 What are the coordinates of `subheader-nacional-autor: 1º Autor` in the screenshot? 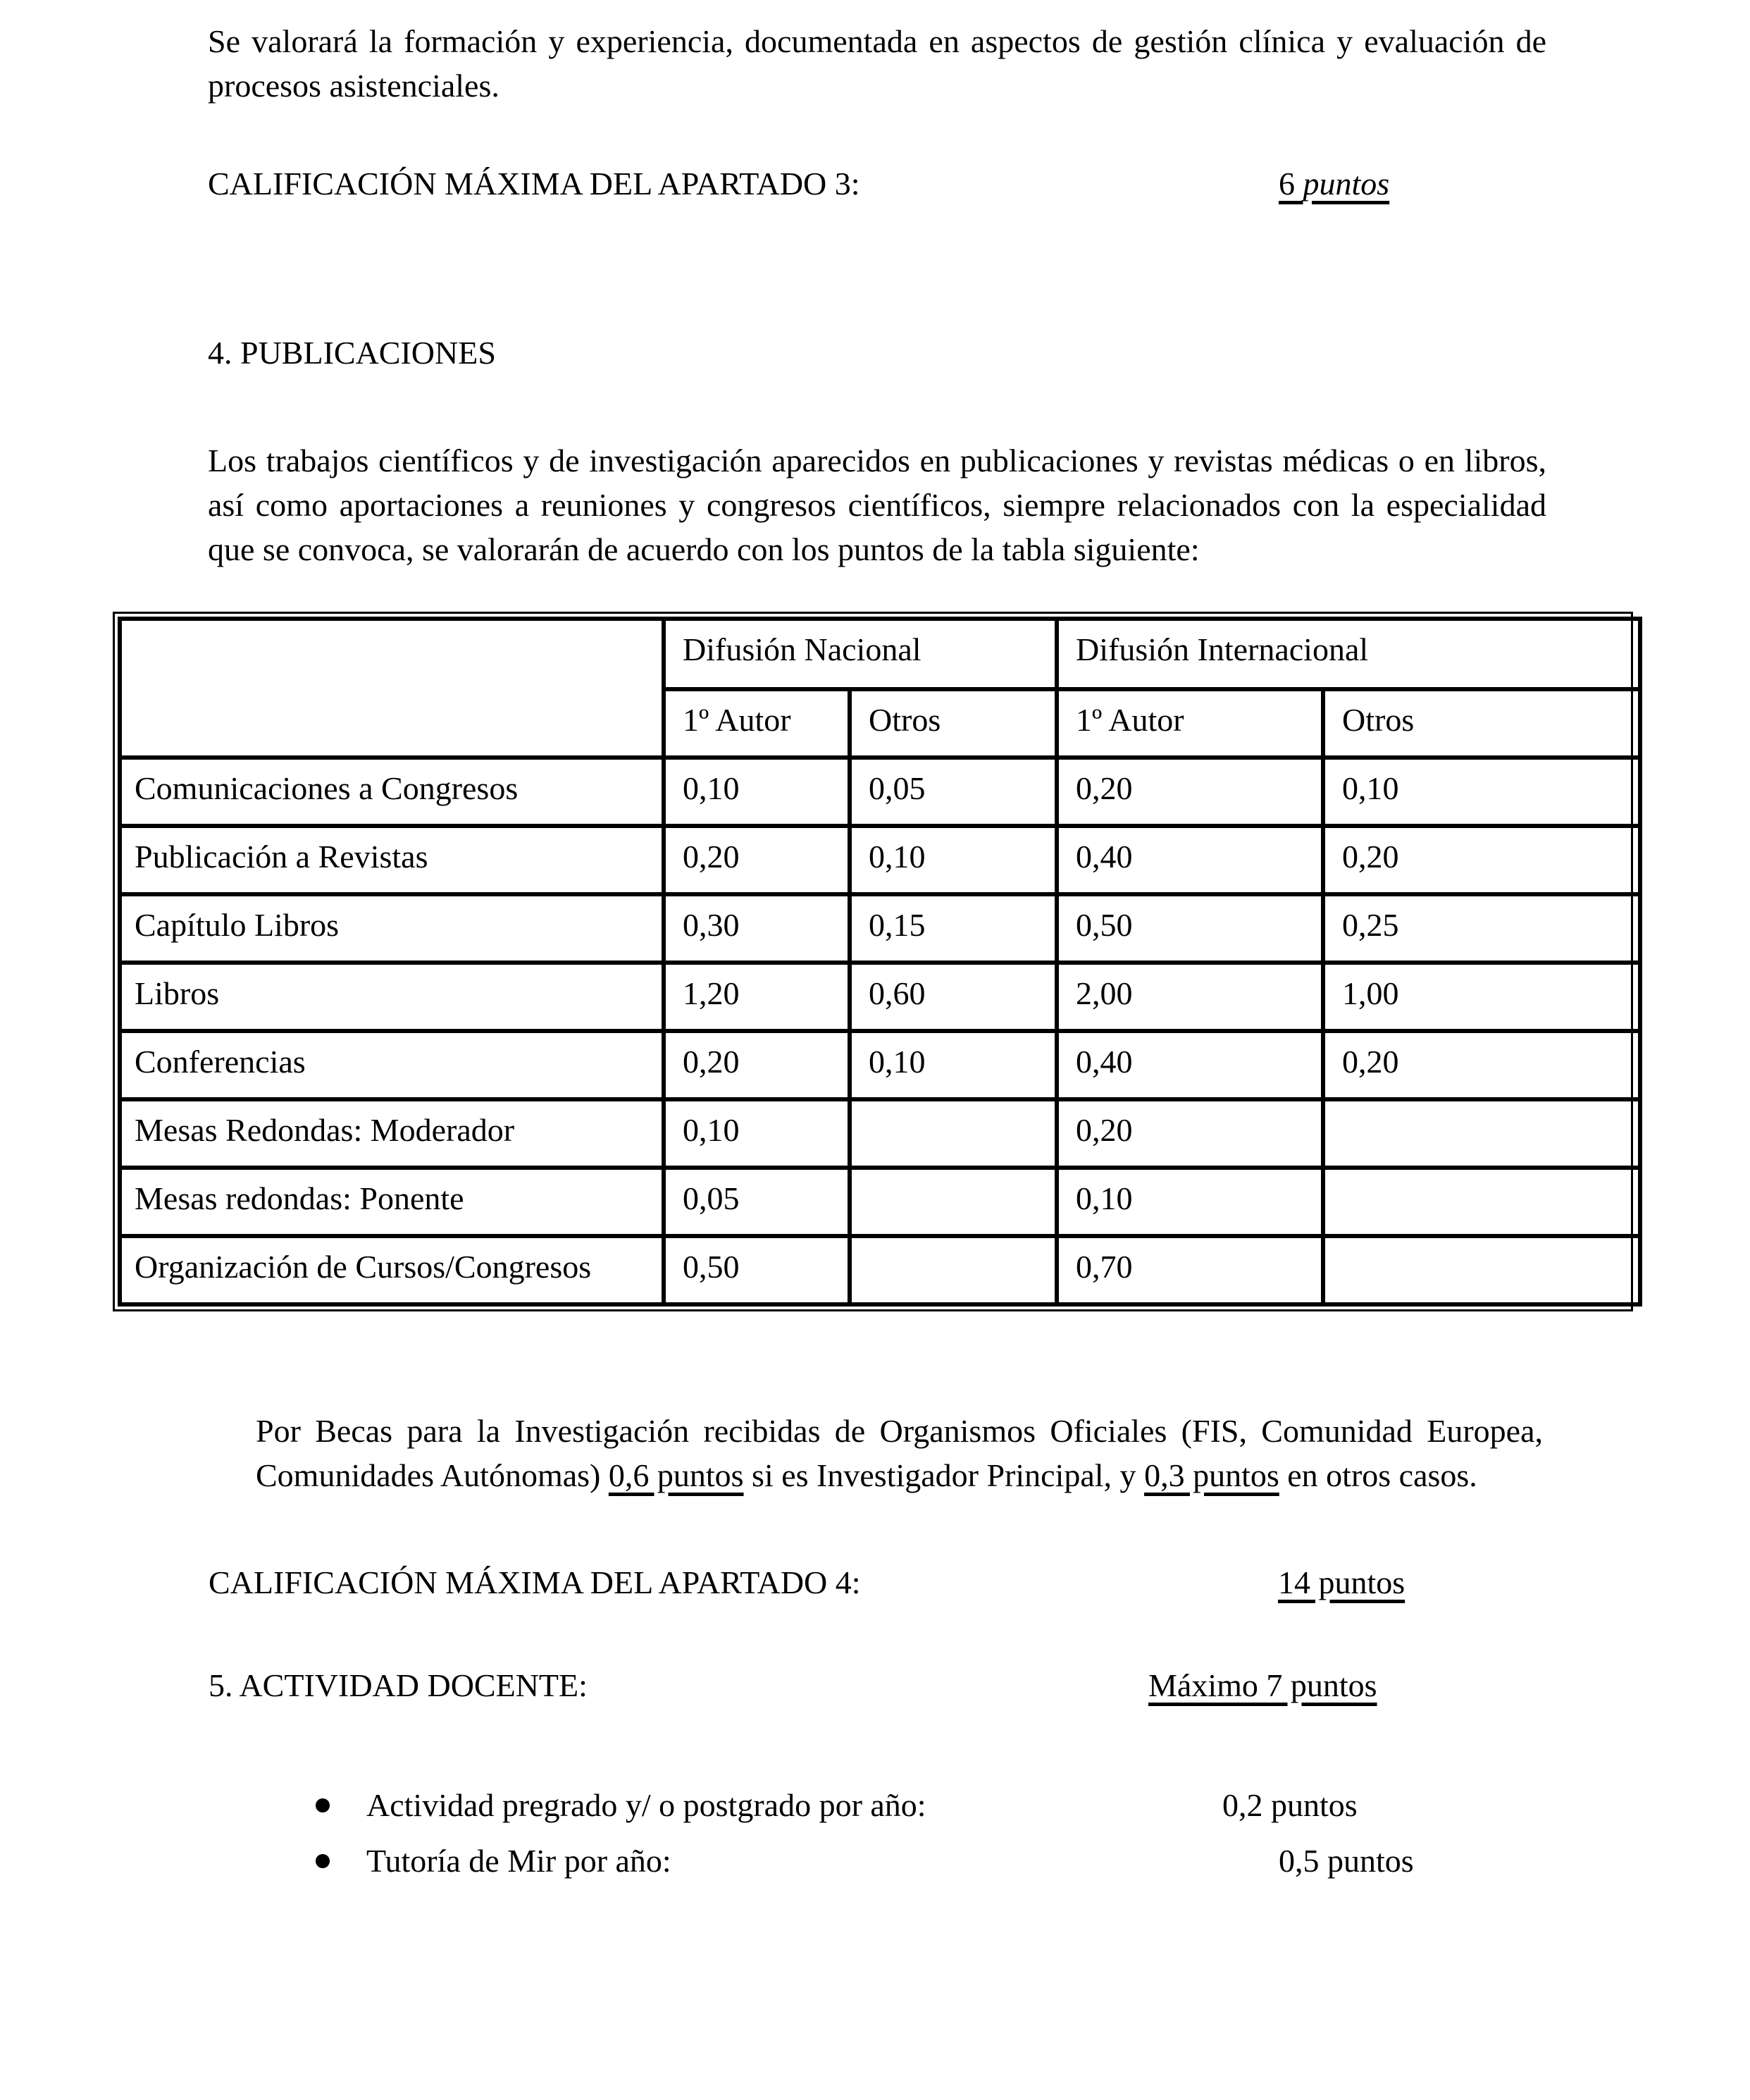 It's located at (757, 723).